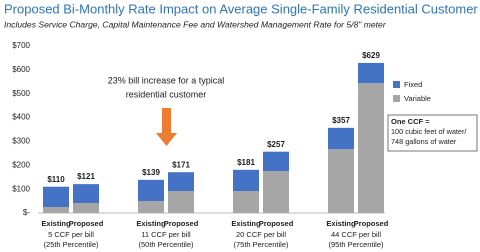 The image size is (480, 252). I want to click on legend-label: Fixed, so click(413, 84).